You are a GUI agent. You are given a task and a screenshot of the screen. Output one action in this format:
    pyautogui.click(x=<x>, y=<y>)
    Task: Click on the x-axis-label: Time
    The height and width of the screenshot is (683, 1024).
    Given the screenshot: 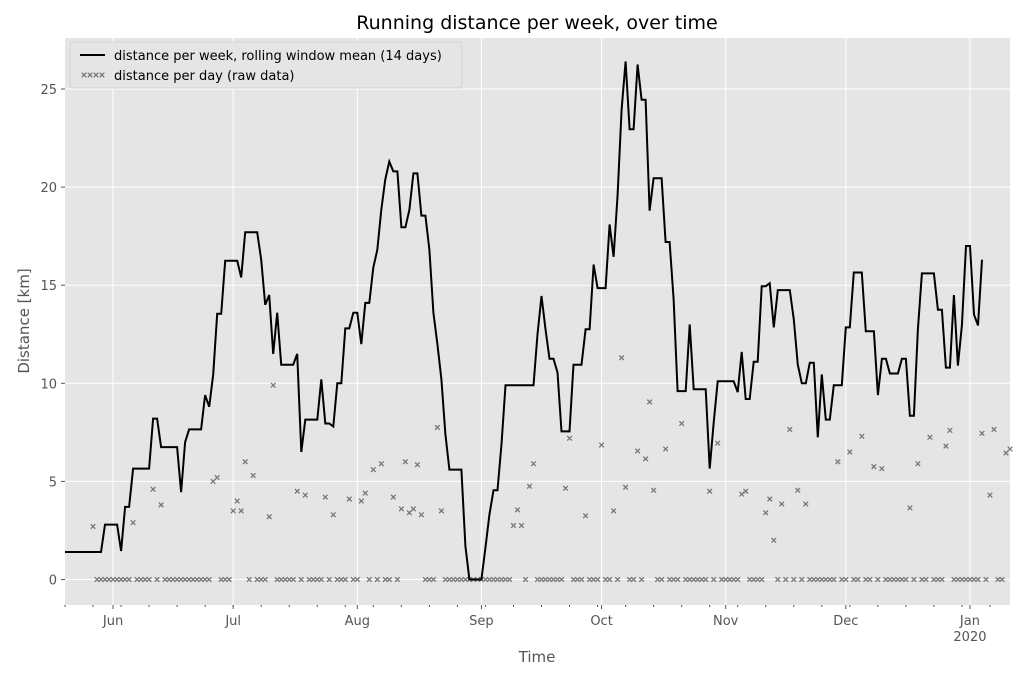 What is the action you would take?
    pyautogui.click(x=537, y=657)
    